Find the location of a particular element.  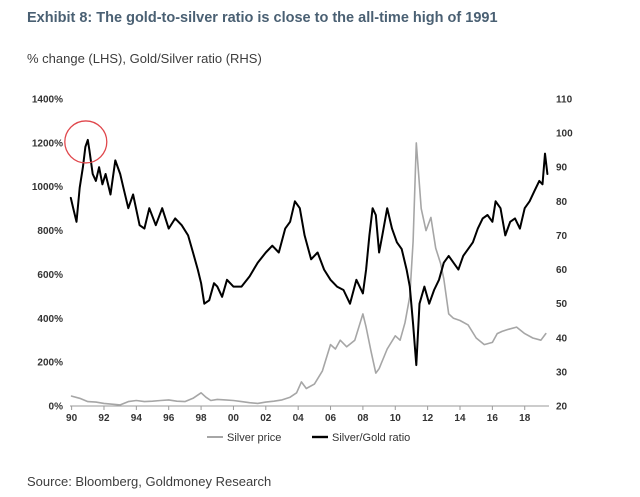

x-tick-label: 92 is located at coordinates (104, 418).